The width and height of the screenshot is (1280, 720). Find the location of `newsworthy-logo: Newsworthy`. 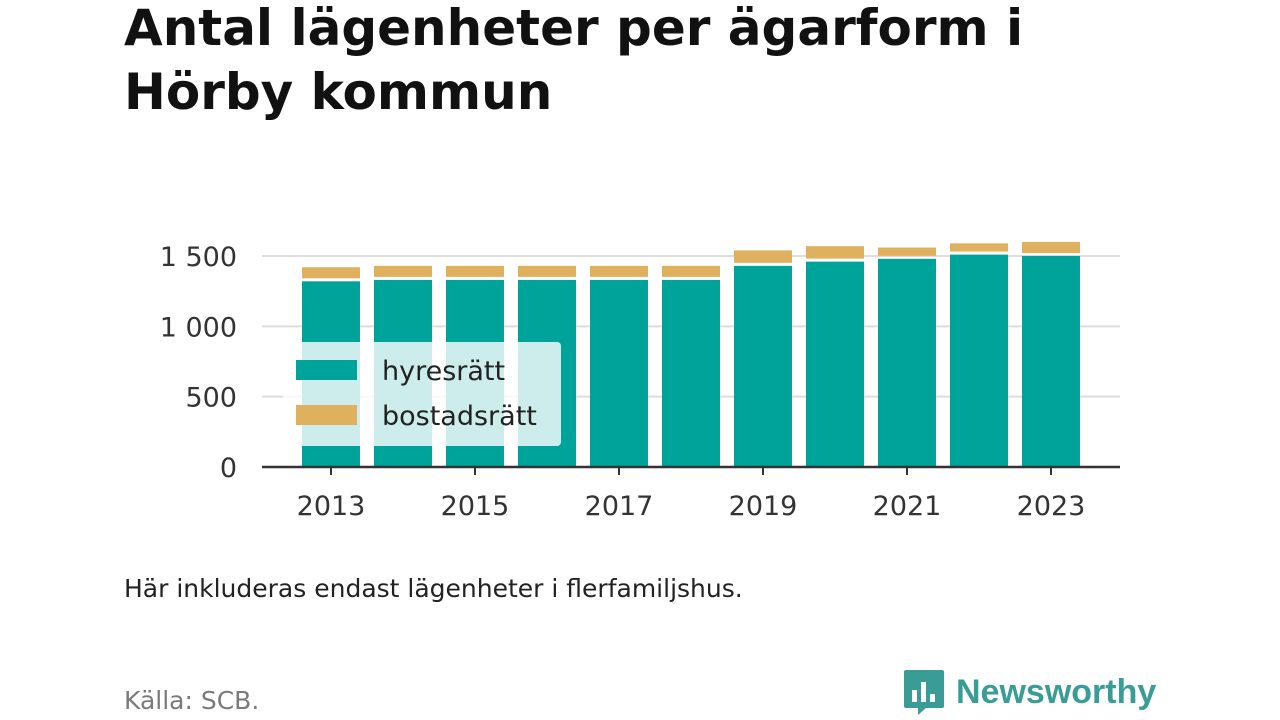

newsworthy-logo: Newsworthy is located at coordinates (1029, 692).